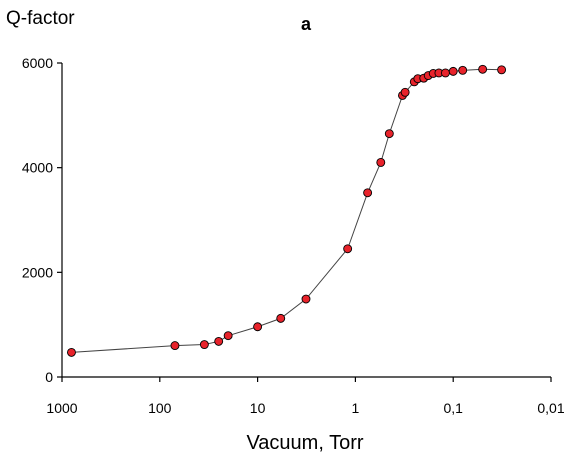  What do you see at coordinates (160, 408) in the screenshot?
I see `x-tick-label: 100` at bounding box center [160, 408].